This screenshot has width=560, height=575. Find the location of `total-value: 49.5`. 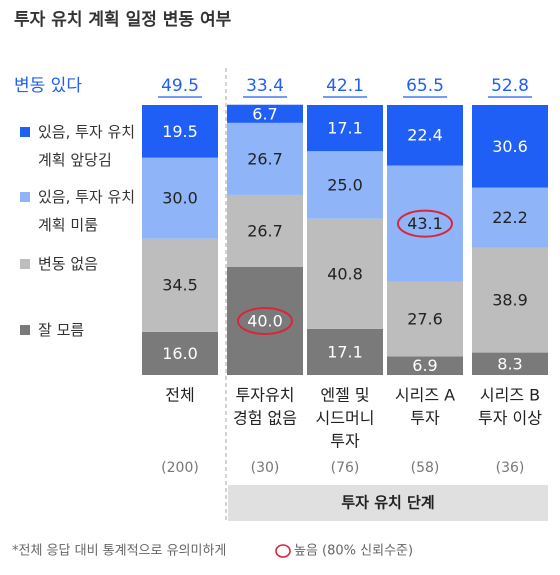

total-value: 49.5 is located at coordinates (180, 86).